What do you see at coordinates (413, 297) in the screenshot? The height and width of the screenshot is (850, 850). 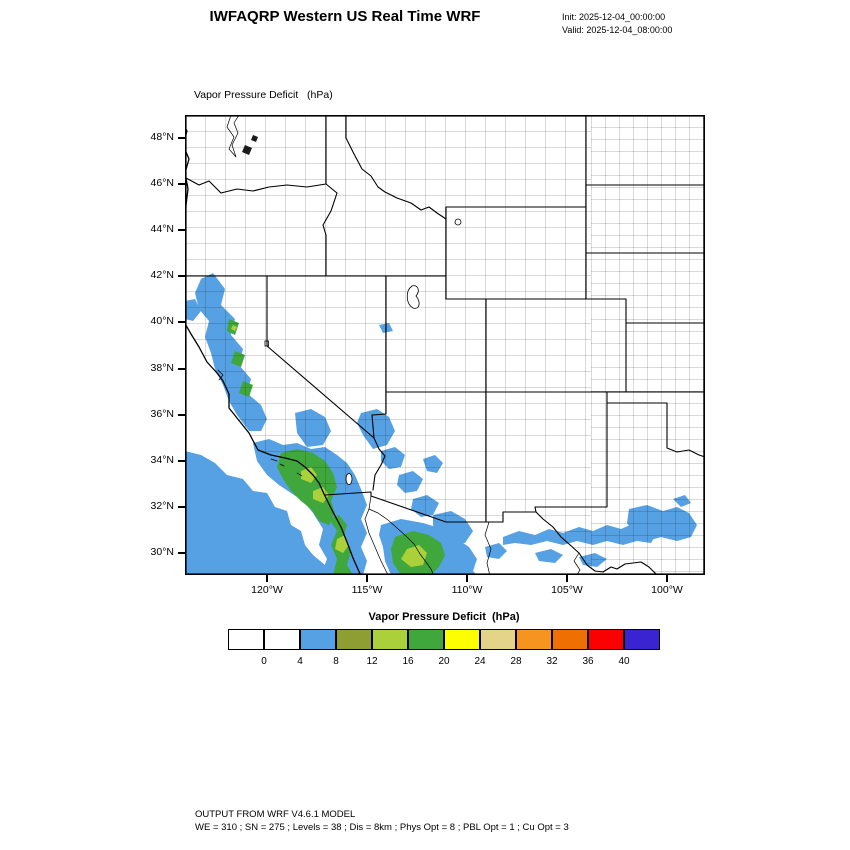 I see `great-salt-lake` at bounding box center [413, 297].